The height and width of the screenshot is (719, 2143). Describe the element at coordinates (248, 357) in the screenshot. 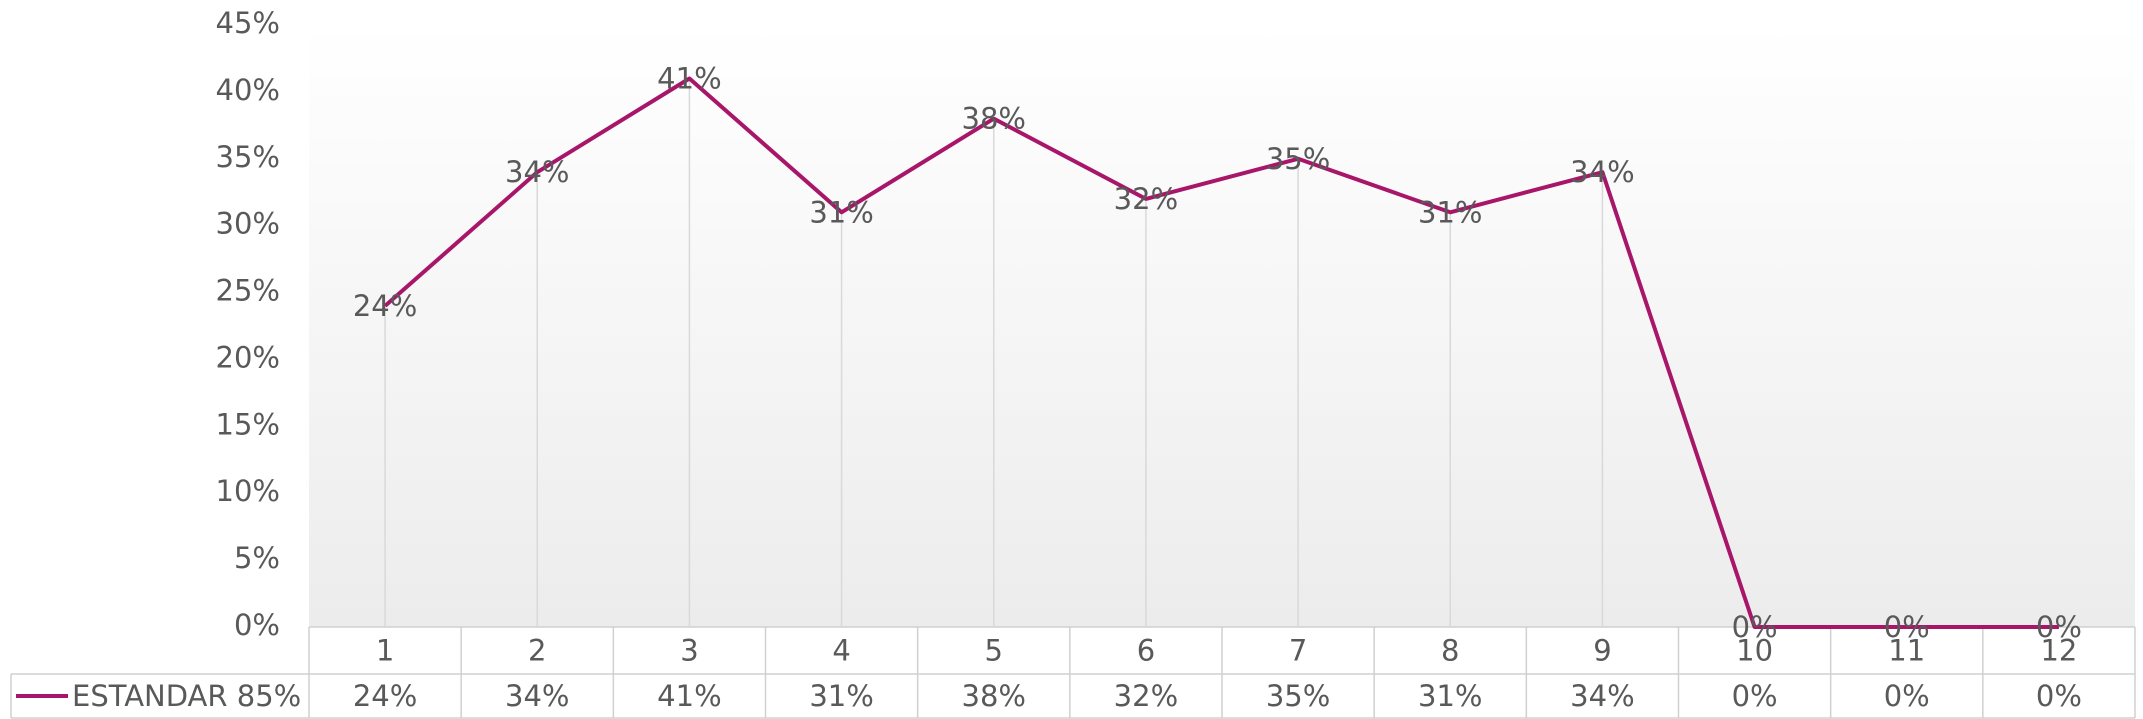

I see `y-tick-label: 20%` at that location.